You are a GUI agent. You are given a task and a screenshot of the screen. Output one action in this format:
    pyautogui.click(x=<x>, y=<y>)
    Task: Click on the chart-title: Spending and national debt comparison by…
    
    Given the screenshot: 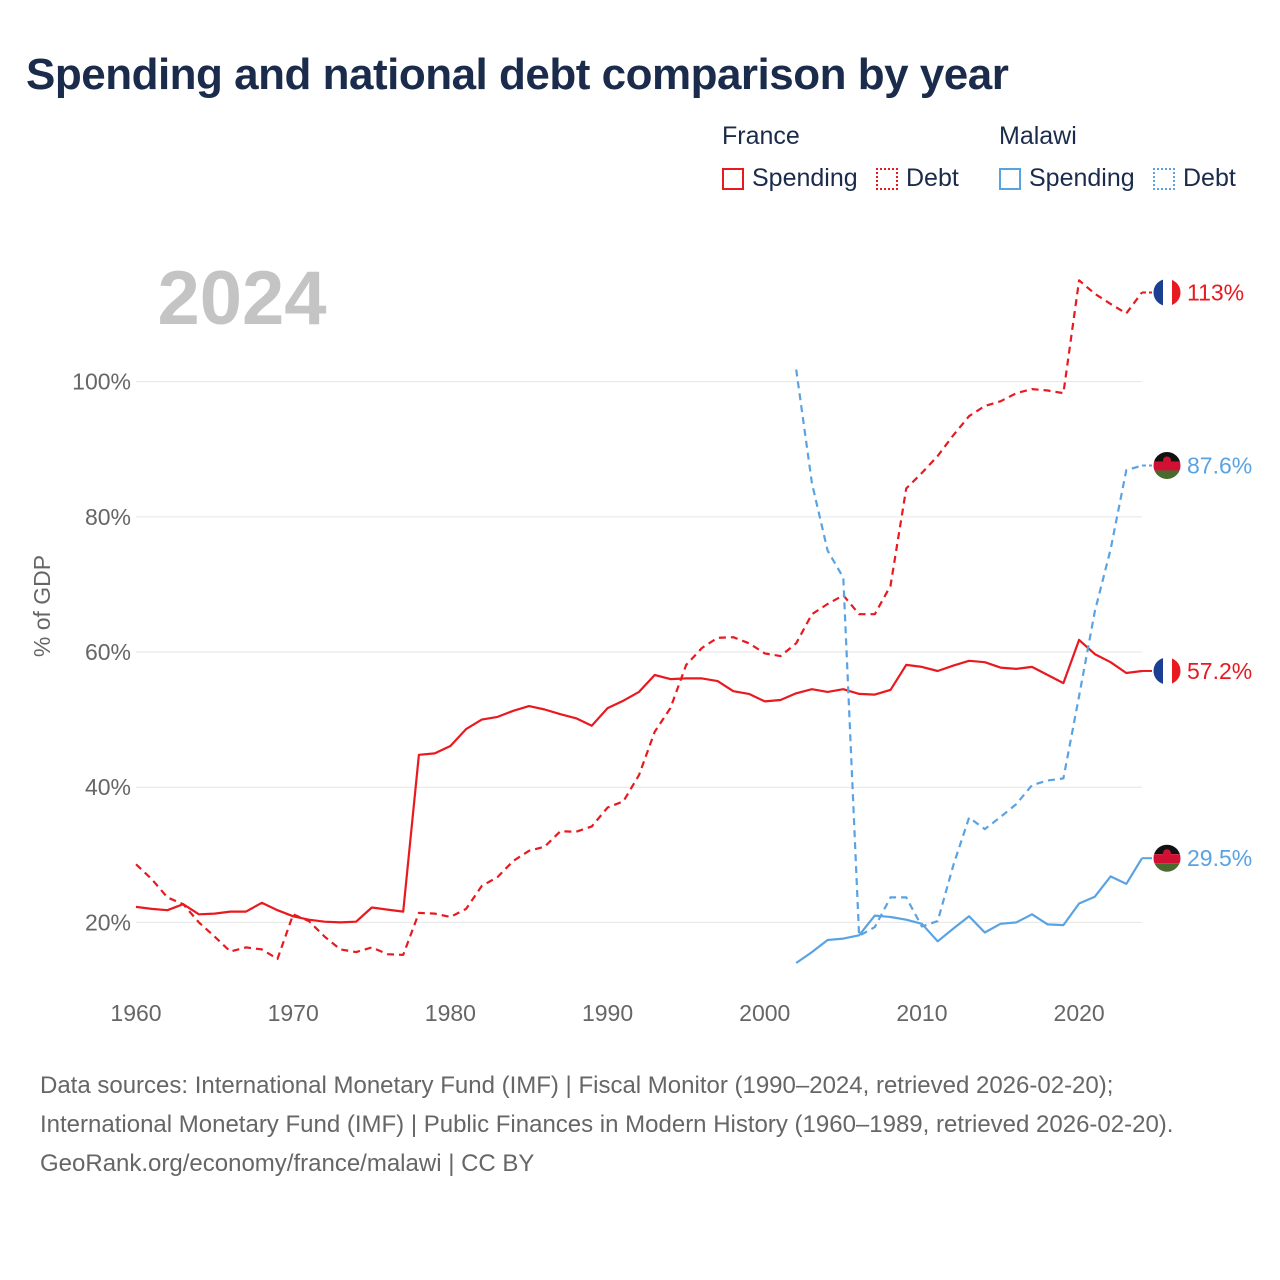 What is the action you would take?
    pyautogui.click(x=517, y=74)
    